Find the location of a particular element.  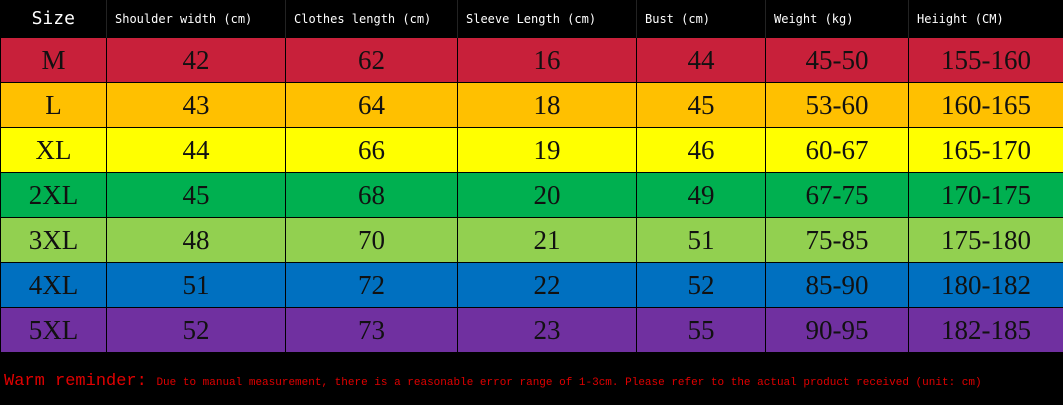

value-cell: 85-90 is located at coordinates (837, 285).